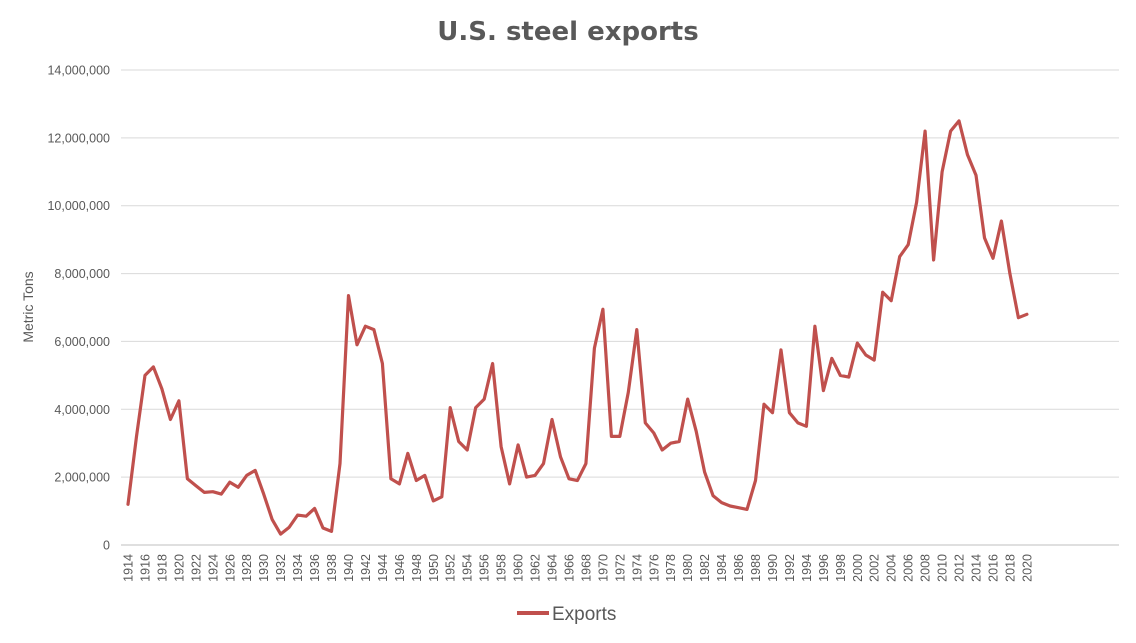 This screenshot has width=1136, height=643. I want to click on x-tick-label: 2008, so click(926, 568).